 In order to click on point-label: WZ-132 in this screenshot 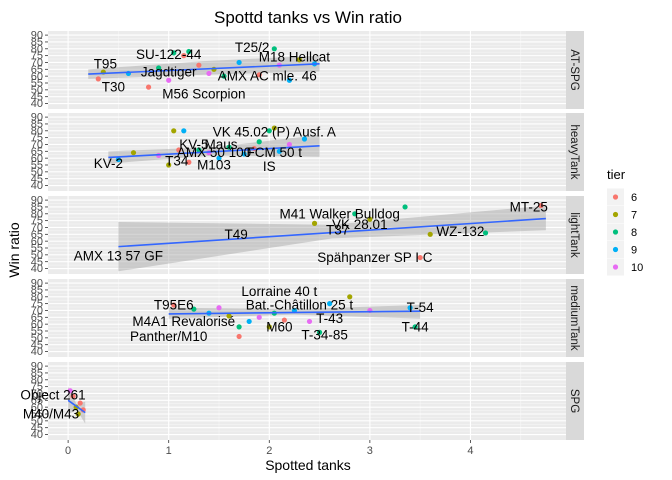, I will do `click(460, 231)`.